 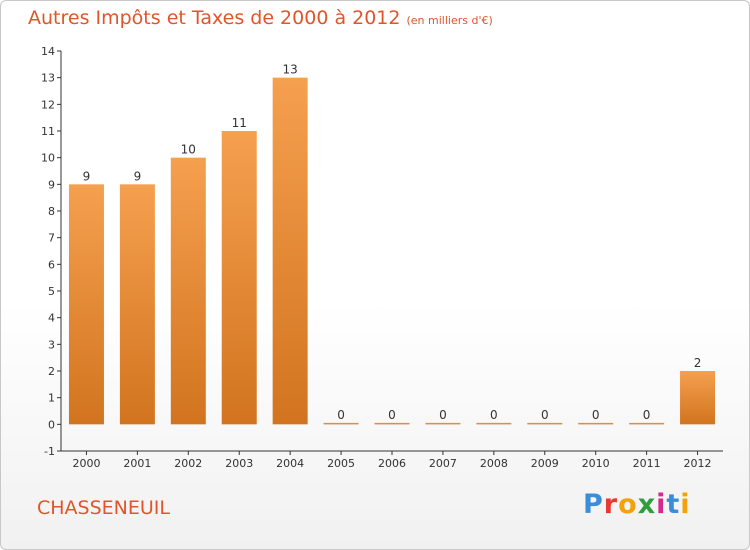 What do you see at coordinates (596, 415) in the screenshot?
I see `bar-label-2010: 0` at bounding box center [596, 415].